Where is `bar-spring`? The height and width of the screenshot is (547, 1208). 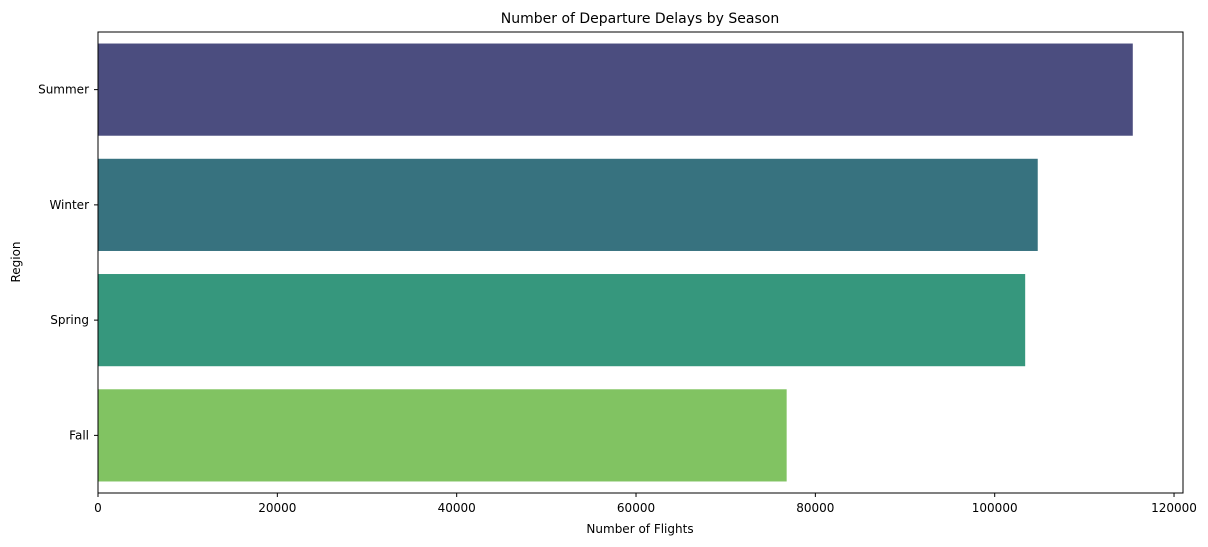 bar-spring is located at coordinates (562, 320).